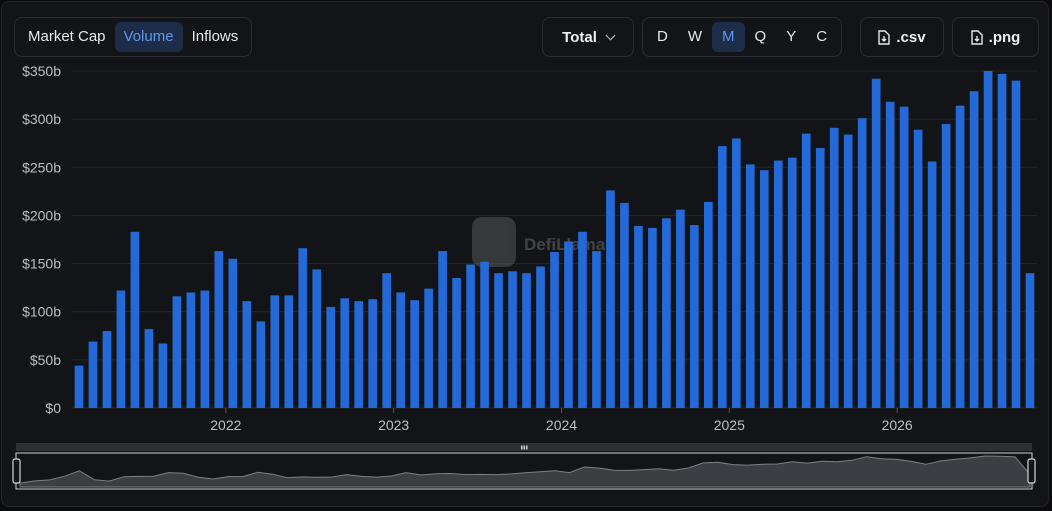  I want to click on x-tick-label: 2023, so click(393, 425).